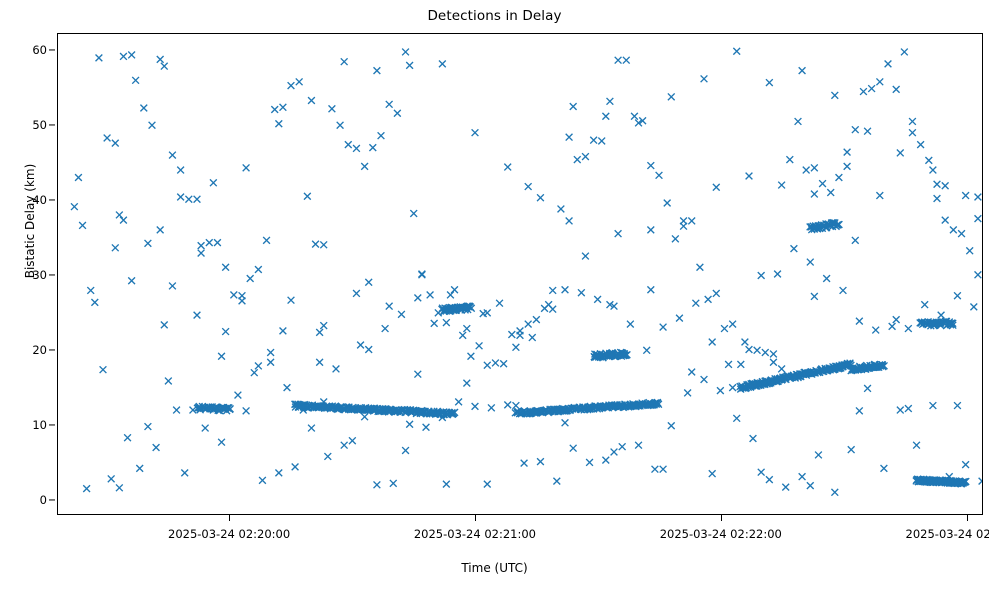 Image resolution: width=989 pixels, height=590 pixels. What do you see at coordinates (474, 534) in the screenshot?
I see `x-tick-label: 2025-03-24 02:21:00` at bounding box center [474, 534].